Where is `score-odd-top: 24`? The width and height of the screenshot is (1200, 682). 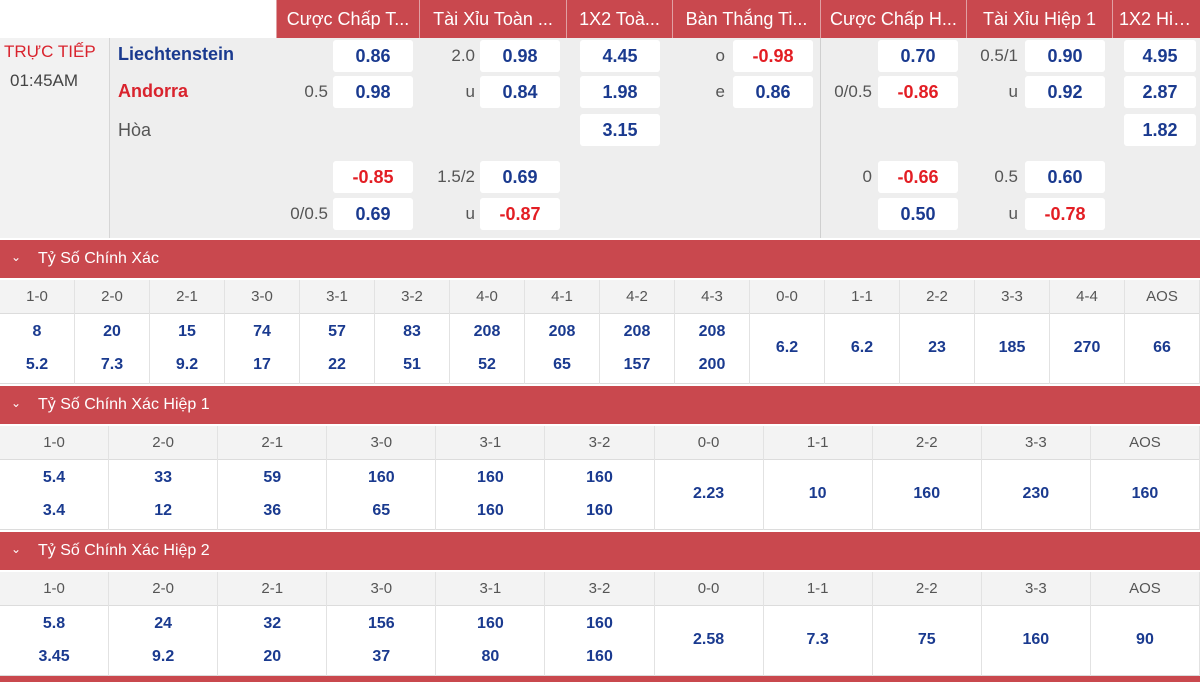
score-odd-top: 24 is located at coordinates (163, 623).